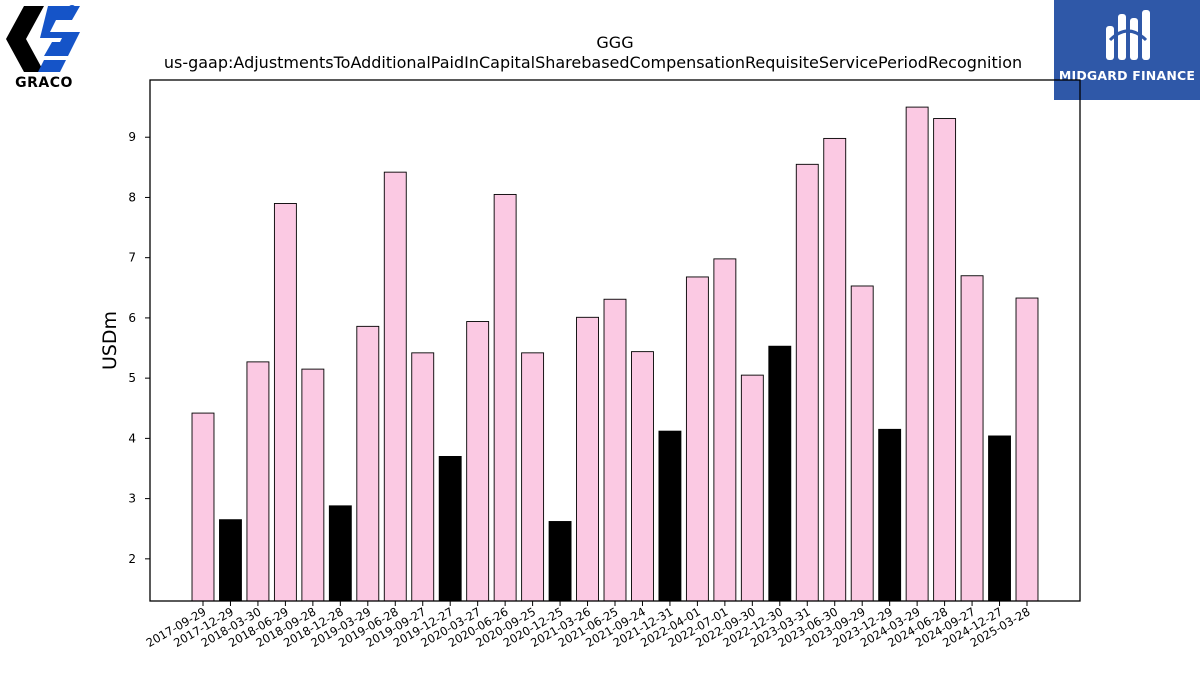  I want to click on graco-logo: GRACO, so click(44, 47).